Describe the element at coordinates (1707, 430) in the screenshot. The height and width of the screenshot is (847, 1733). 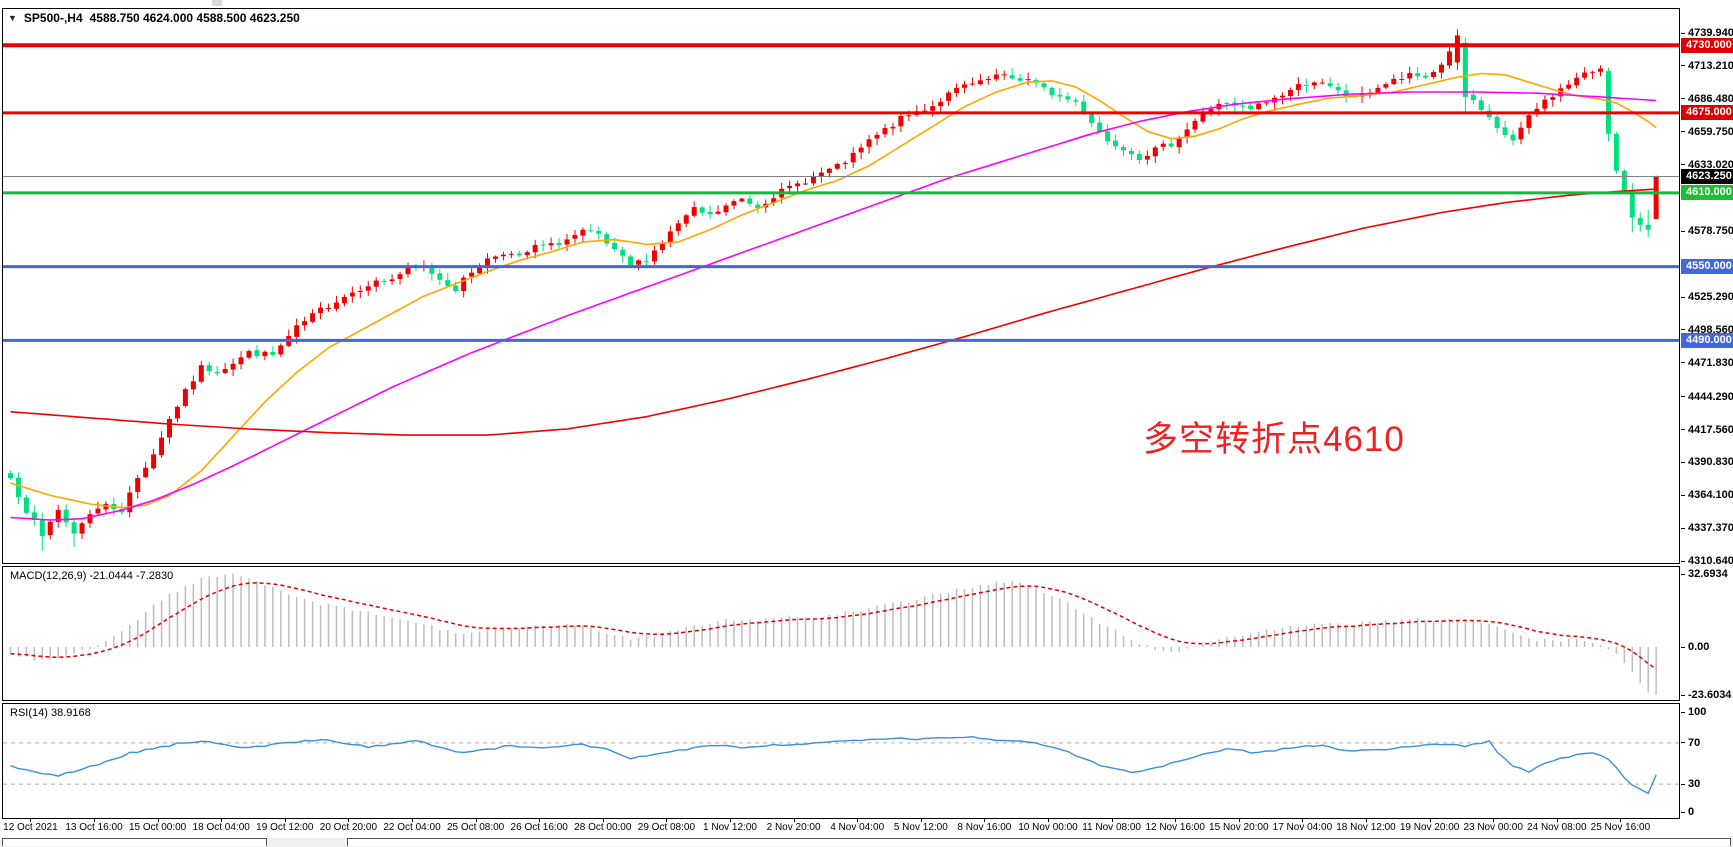
I see `price-tick-label: 4417.560` at that location.